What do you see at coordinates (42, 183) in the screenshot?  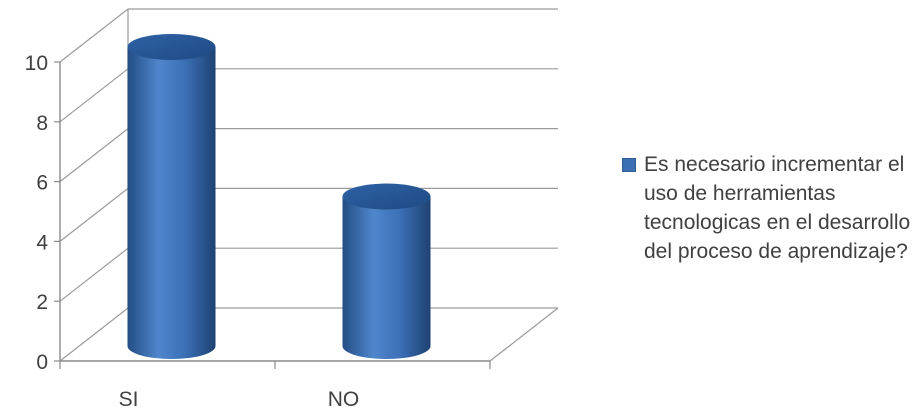 I see `y-tick-label-3: 6` at bounding box center [42, 183].